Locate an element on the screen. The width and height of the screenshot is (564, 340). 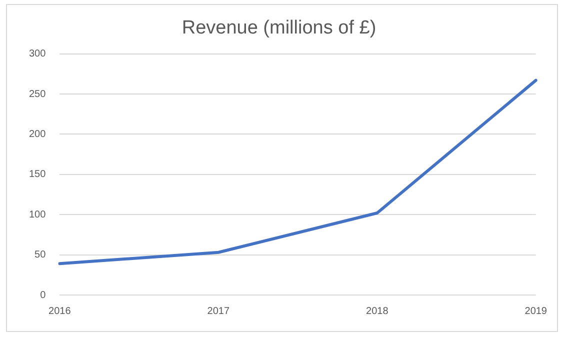
x-tick-label: 2016 is located at coordinates (60, 311).